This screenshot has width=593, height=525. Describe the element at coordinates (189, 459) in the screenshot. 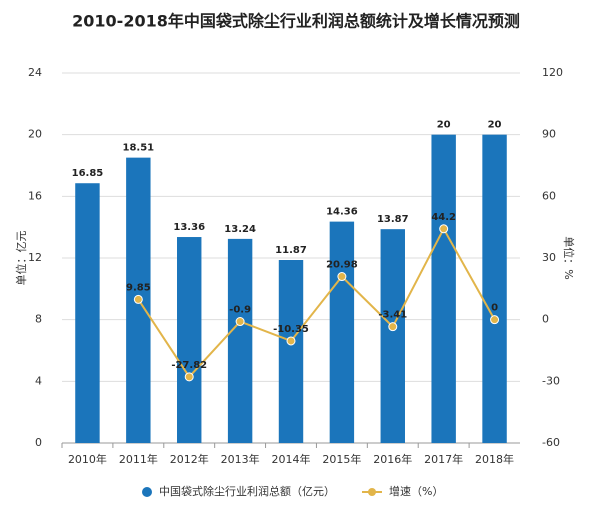

I see `x-tick-label: 2012年` at that location.